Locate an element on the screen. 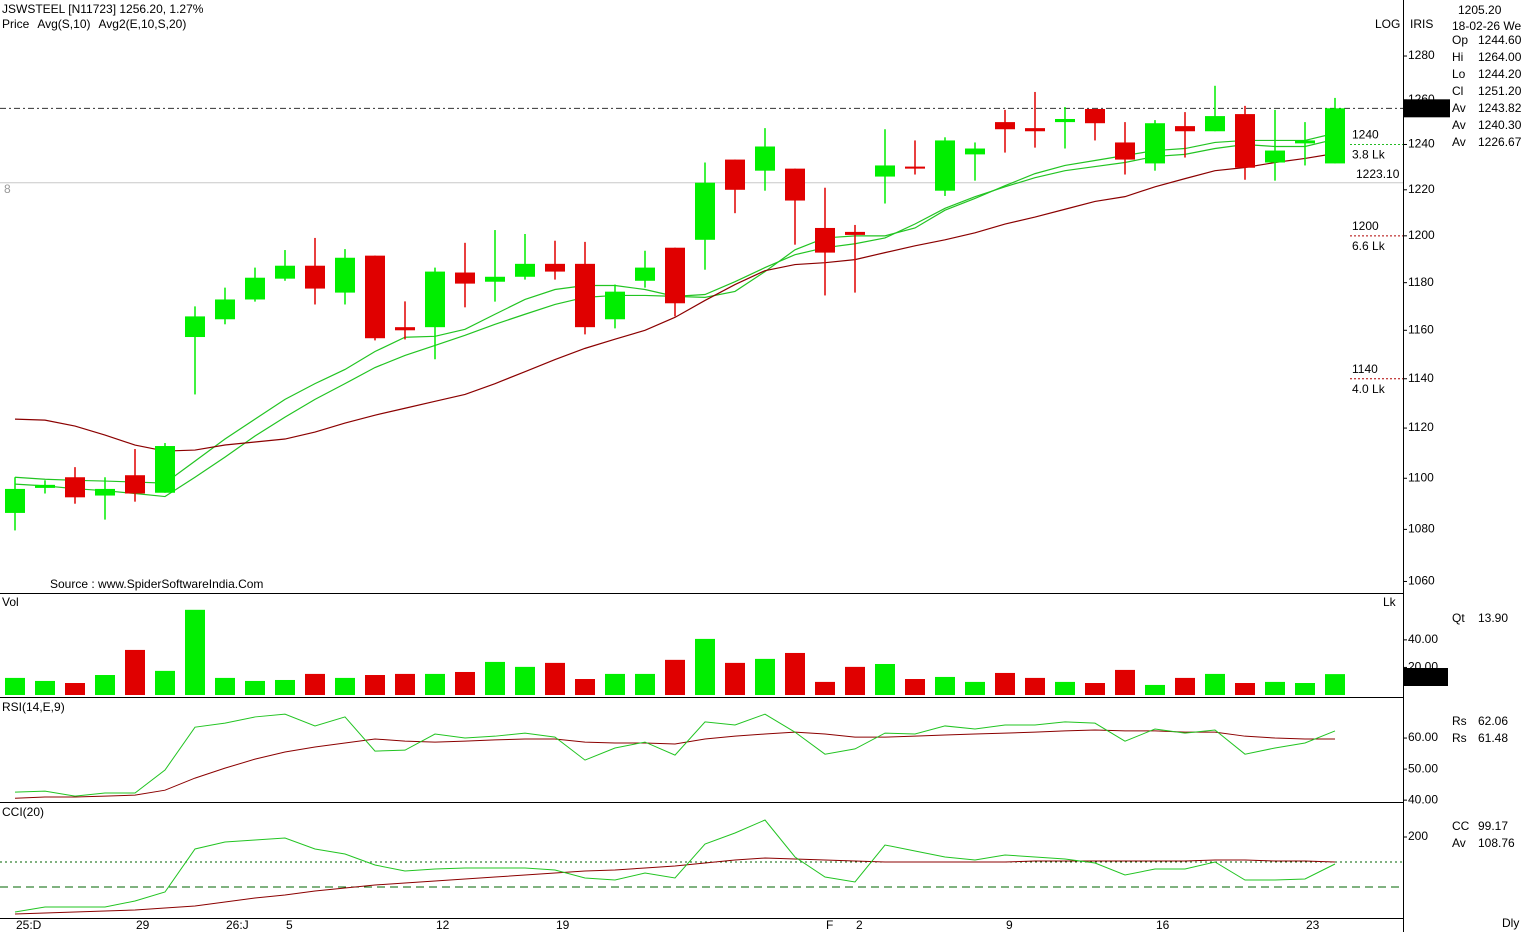 This screenshot has width=1522, height=932. x-tick-label: F is located at coordinates (829, 925).